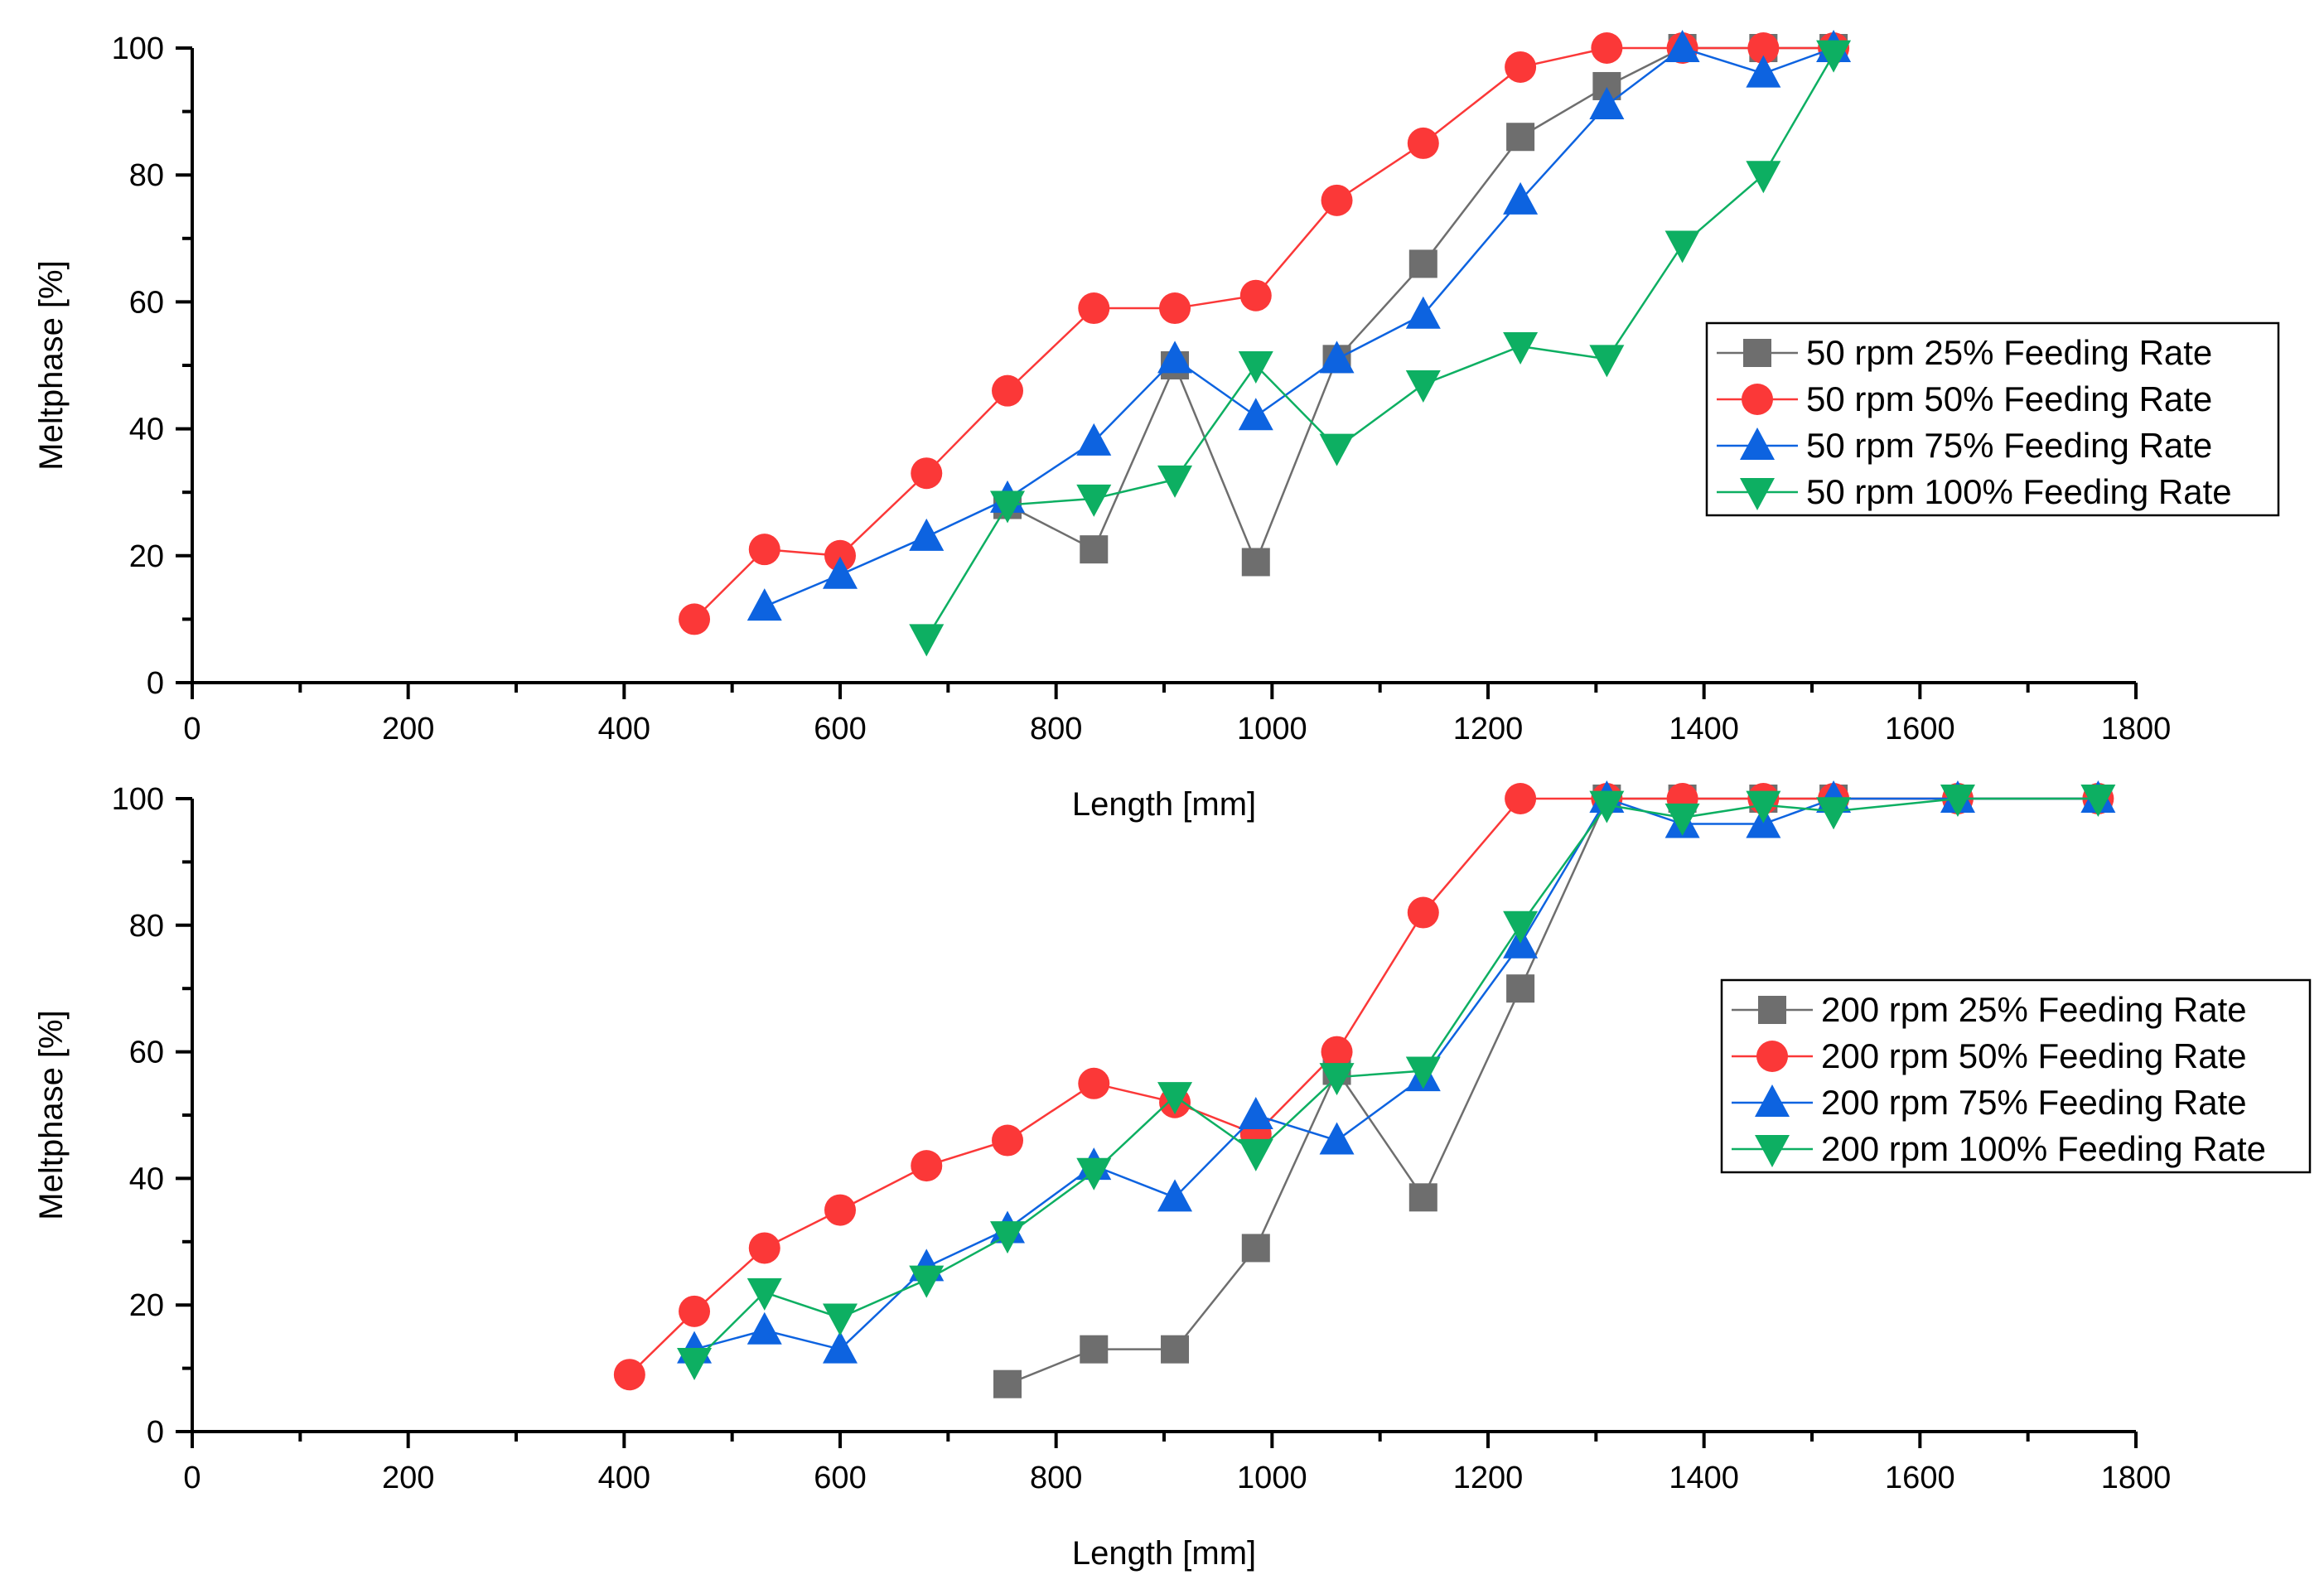 This screenshot has width=2324, height=1589. What do you see at coordinates (2034, 1102) in the screenshot?
I see `legend-label: 200 rpm 75% Feeding Rate` at bounding box center [2034, 1102].